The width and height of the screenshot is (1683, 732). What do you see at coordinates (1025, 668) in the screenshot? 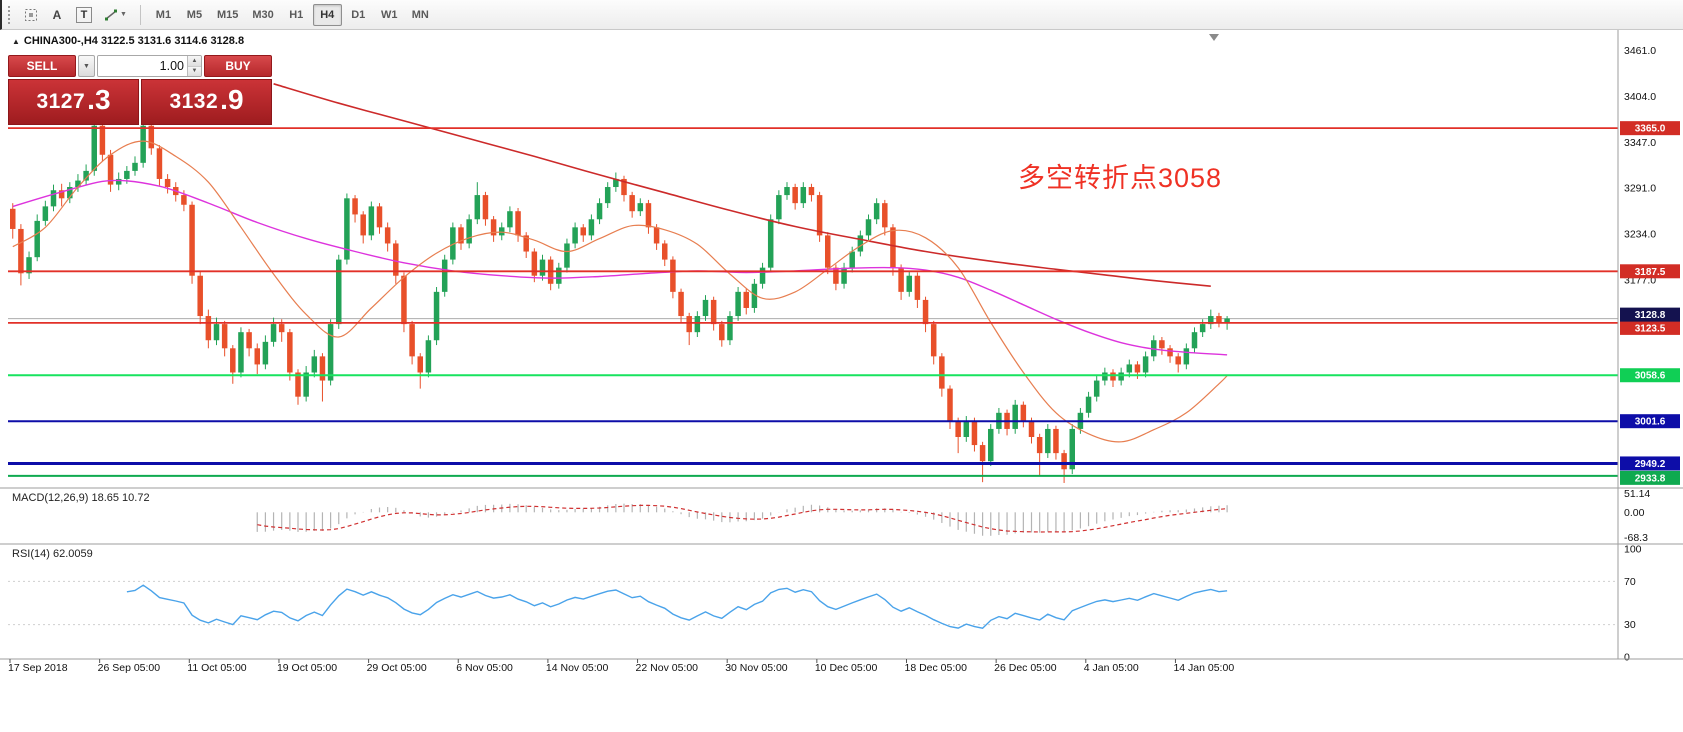
I see `svg-text: 26 Dec 05:00` at bounding box center [1025, 668].